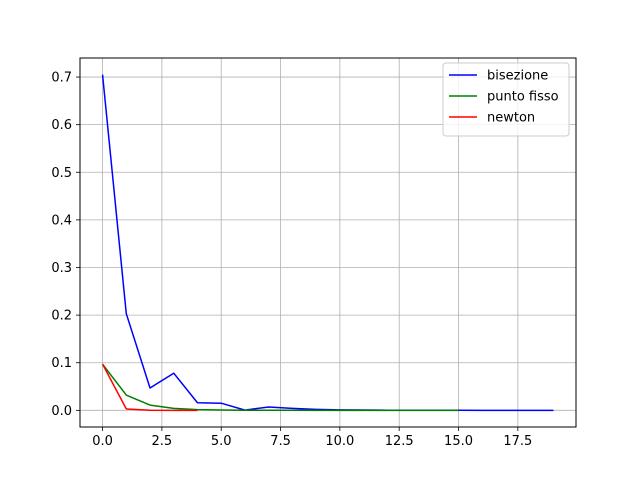 This screenshot has width=640, height=480. Describe the element at coordinates (61, 220) in the screenshot. I see `y-tick-label: 0.4` at that location.